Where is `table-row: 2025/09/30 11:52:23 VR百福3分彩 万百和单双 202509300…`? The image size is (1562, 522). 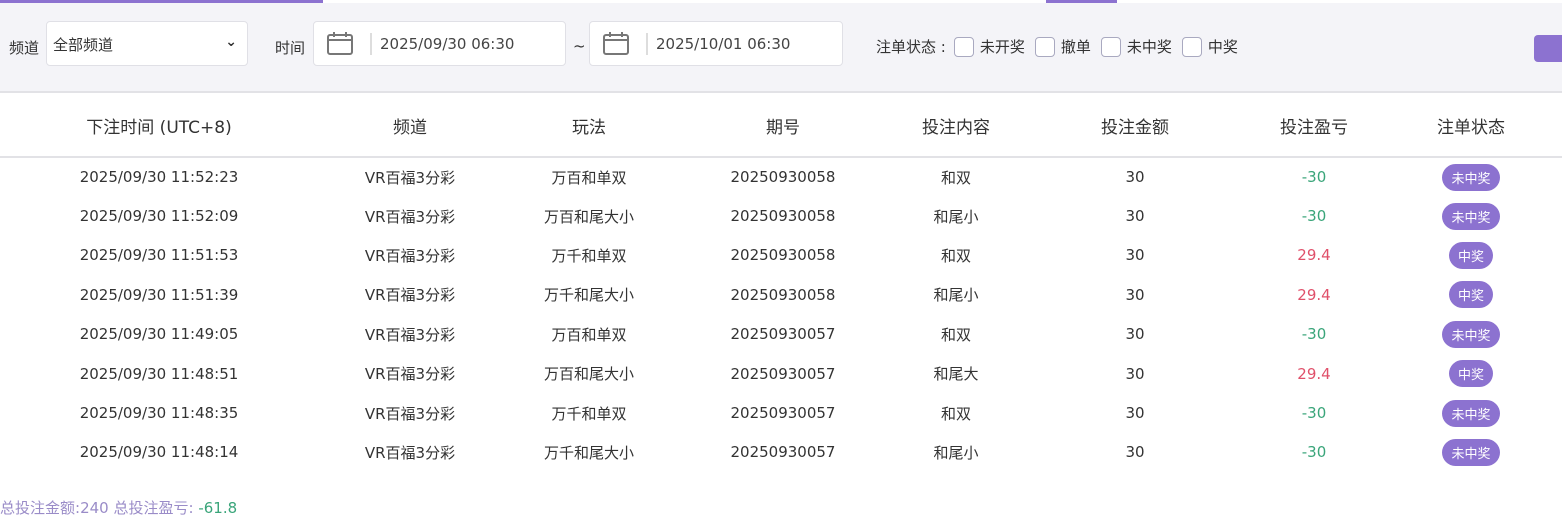 table-row: 2025/09/30 11:52:23 VR百福3分彩 万百和单双 202509300… is located at coordinates (781, 176).